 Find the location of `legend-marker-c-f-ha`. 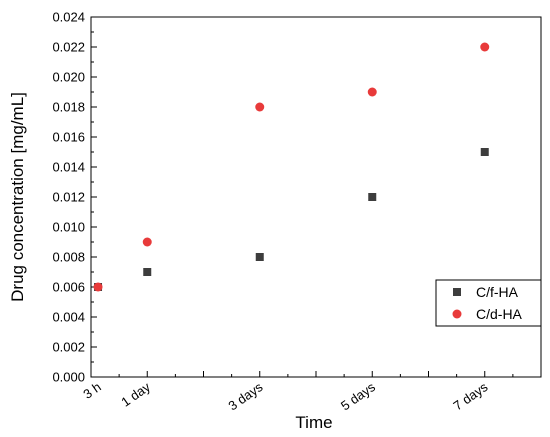

legend-marker-c-f-ha is located at coordinates (457, 292).